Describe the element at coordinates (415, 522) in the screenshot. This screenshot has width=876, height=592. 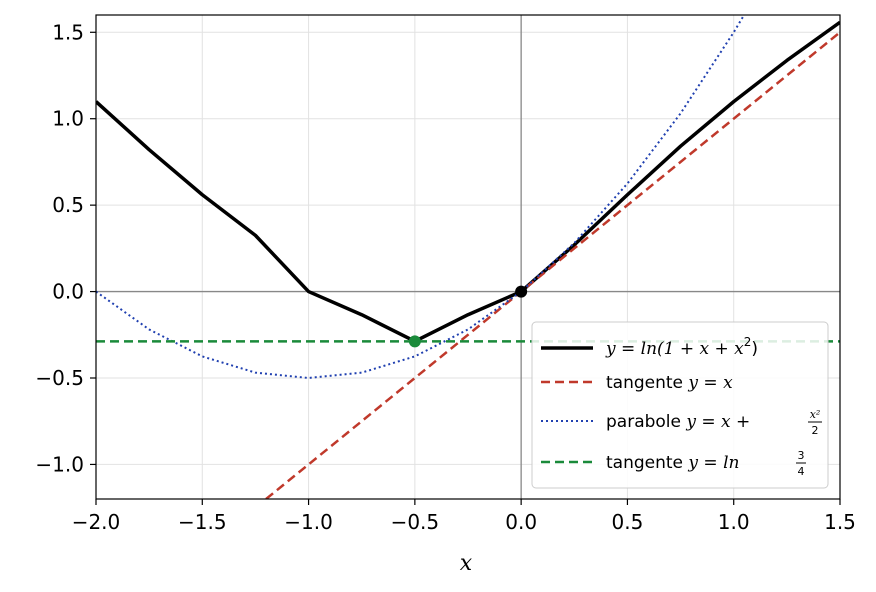
I see `x-tick-label-3: −0.5` at that location.